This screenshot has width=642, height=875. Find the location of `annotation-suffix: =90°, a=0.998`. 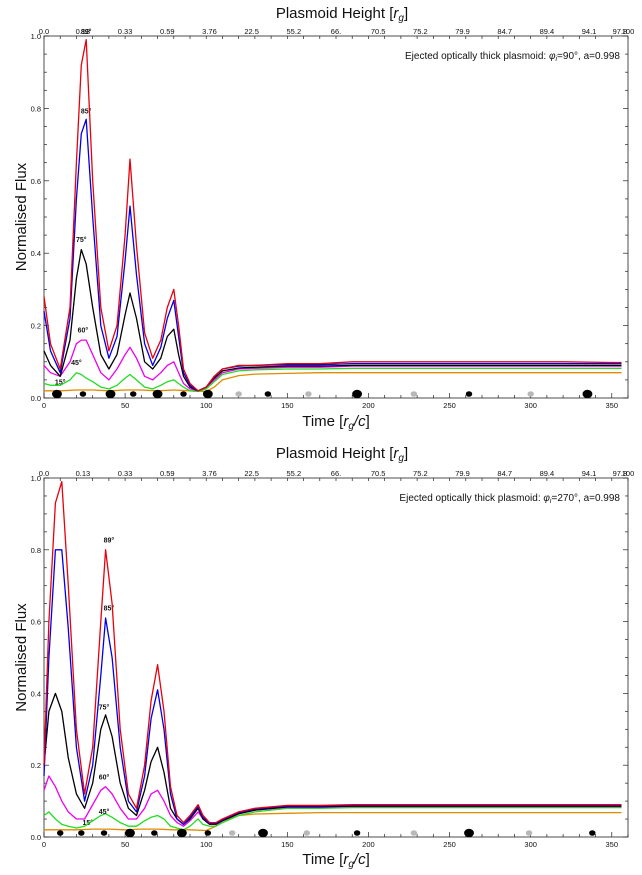

annotation-suffix: =90°, a=0.998 is located at coordinates (588, 56).